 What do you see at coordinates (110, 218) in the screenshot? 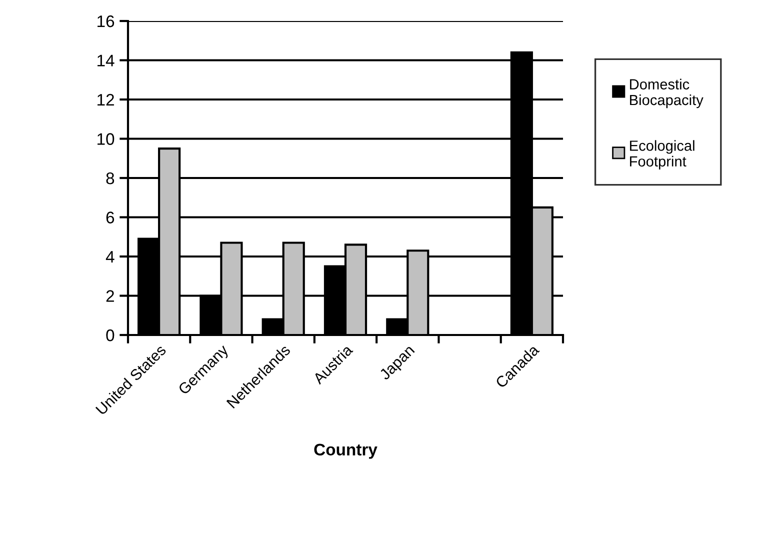
I see `y-tick-label: 6` at bounding box center [110, 218].